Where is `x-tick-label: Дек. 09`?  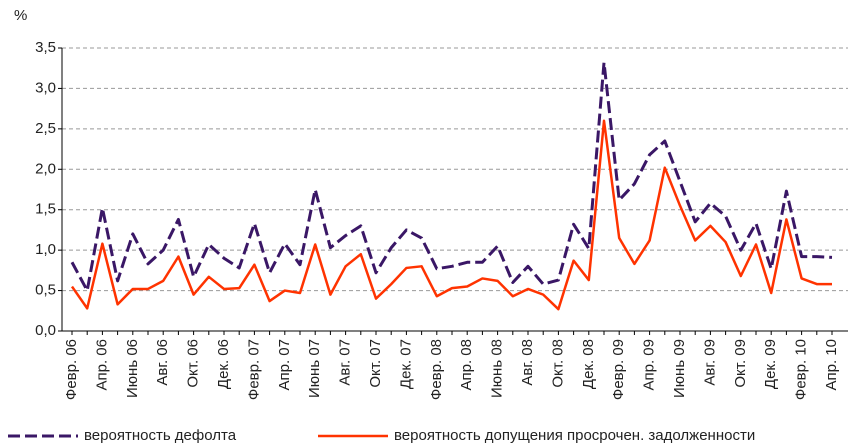
x-tick-label: Дек. 09 is located at coordinates (770, 364).